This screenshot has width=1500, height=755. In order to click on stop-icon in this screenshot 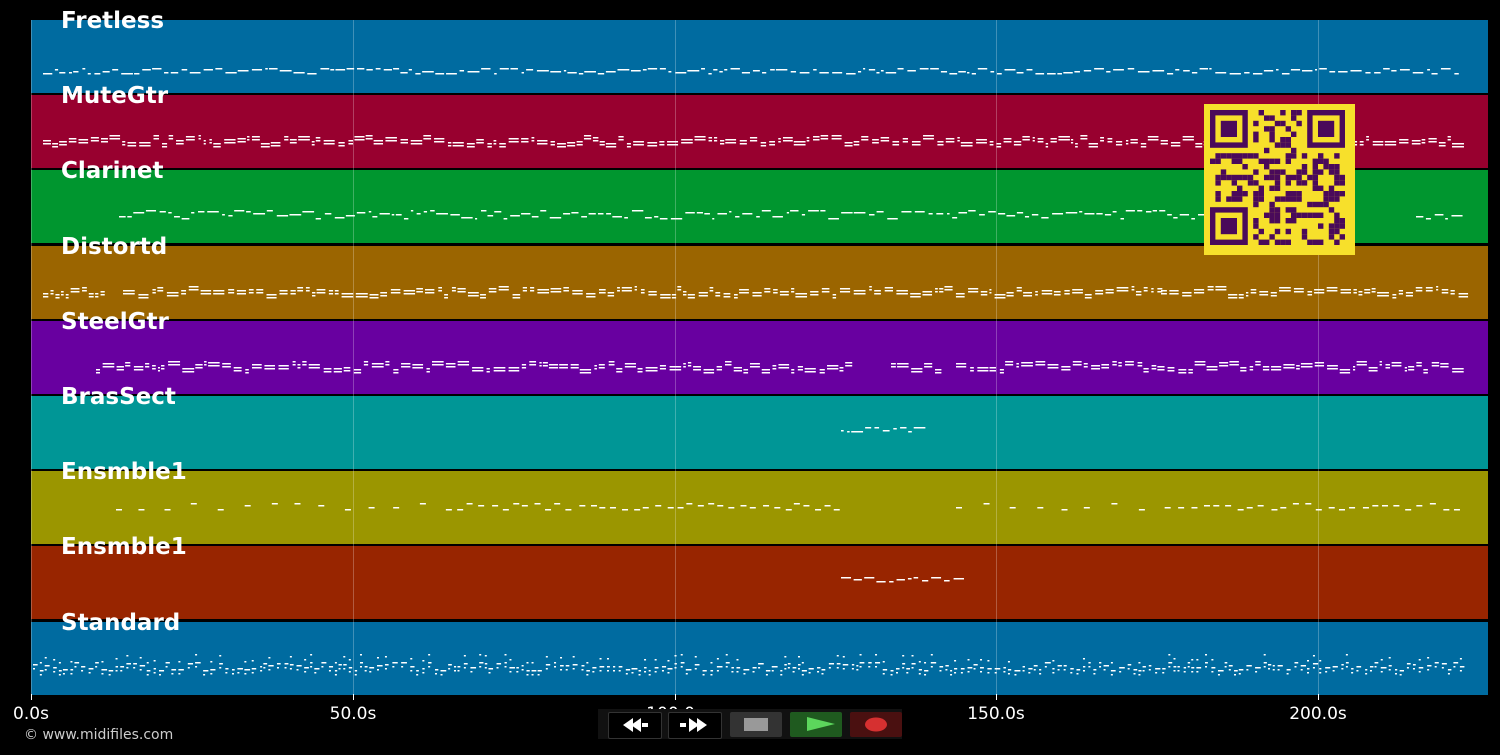, I will do `click(756, 724)`.